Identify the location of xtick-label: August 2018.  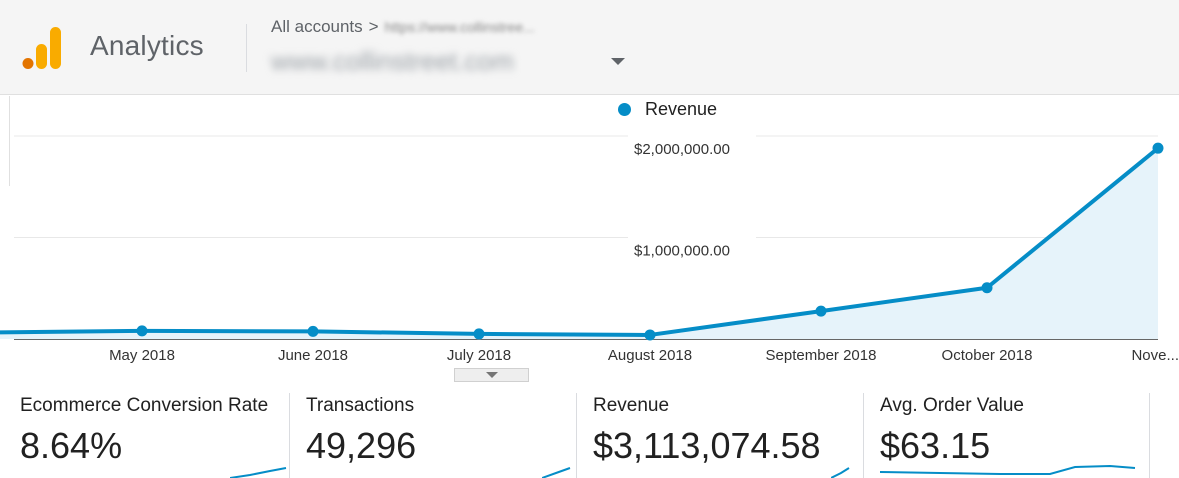
(650, 355).